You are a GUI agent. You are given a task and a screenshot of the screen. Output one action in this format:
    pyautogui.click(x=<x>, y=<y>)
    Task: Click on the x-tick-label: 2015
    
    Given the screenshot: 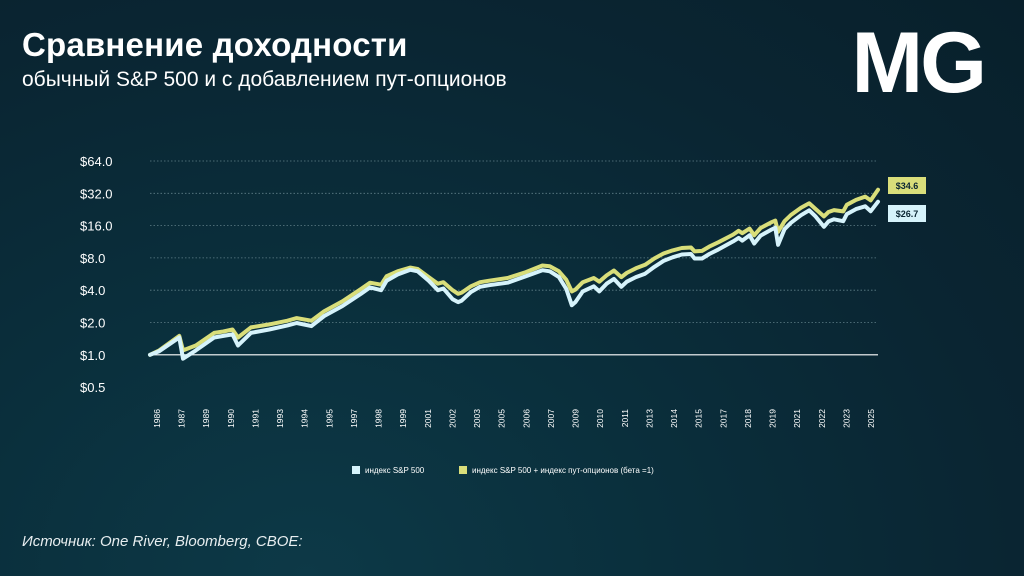 What is the action you would take?
    pyautogui.click(x=699, y=418)
    